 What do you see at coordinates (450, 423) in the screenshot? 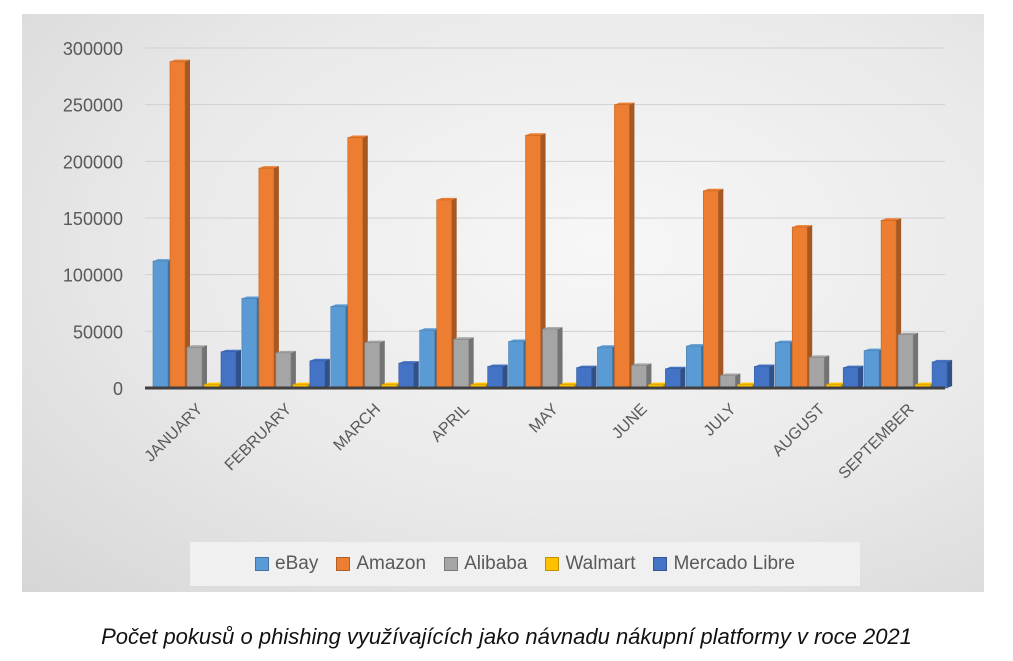
I see `x-tick-label: APRIL` at bounding box center [450, 423].